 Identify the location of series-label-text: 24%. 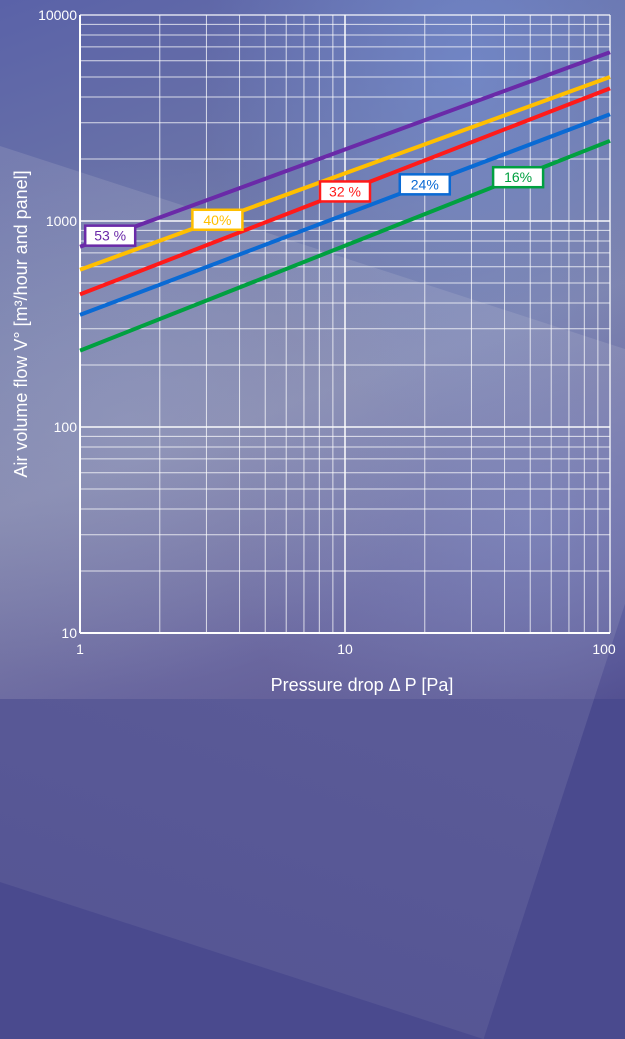
(425, 184).